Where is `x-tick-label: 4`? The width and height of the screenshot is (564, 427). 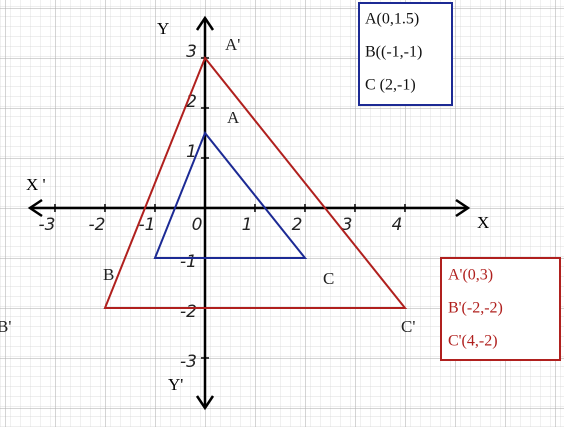
x-tick-label: 4 is located at coordinates (397, 225).